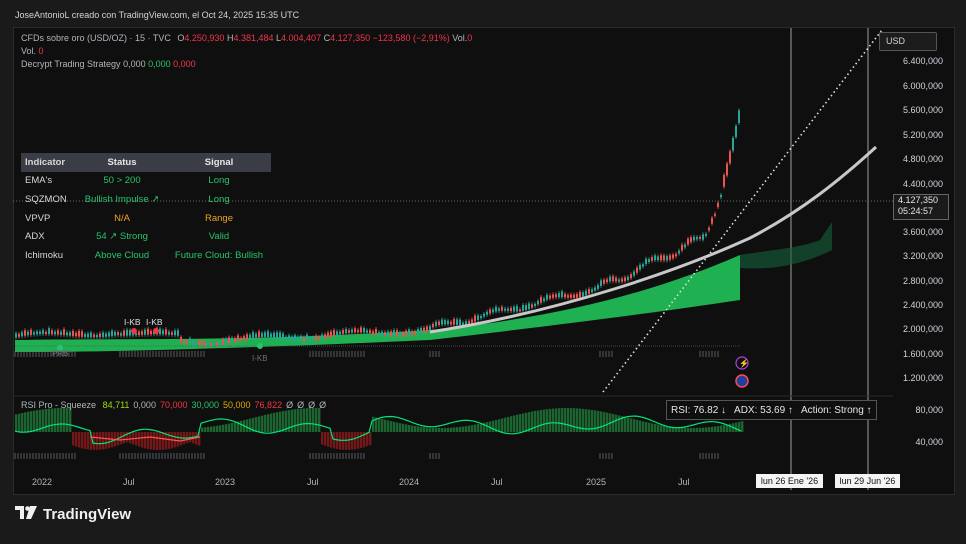  What do you see at coordinates (204, 38) in the screenshot?
I see `ohlc-open: 4.250,930` at bounding box center [204, 38].